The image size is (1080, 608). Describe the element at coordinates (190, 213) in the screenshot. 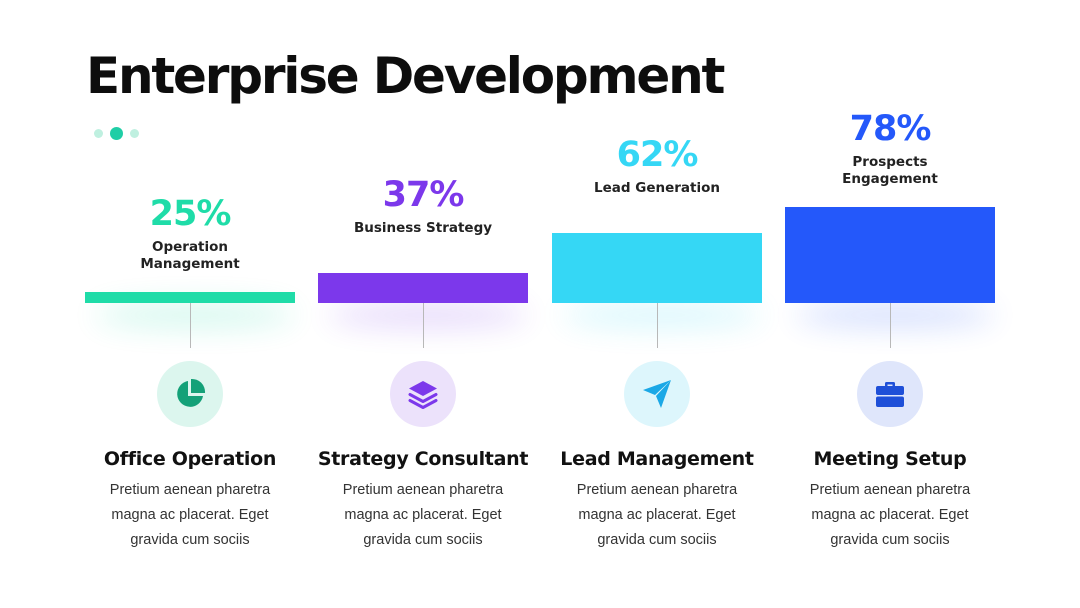

I see `value-label: 25%` at that location.